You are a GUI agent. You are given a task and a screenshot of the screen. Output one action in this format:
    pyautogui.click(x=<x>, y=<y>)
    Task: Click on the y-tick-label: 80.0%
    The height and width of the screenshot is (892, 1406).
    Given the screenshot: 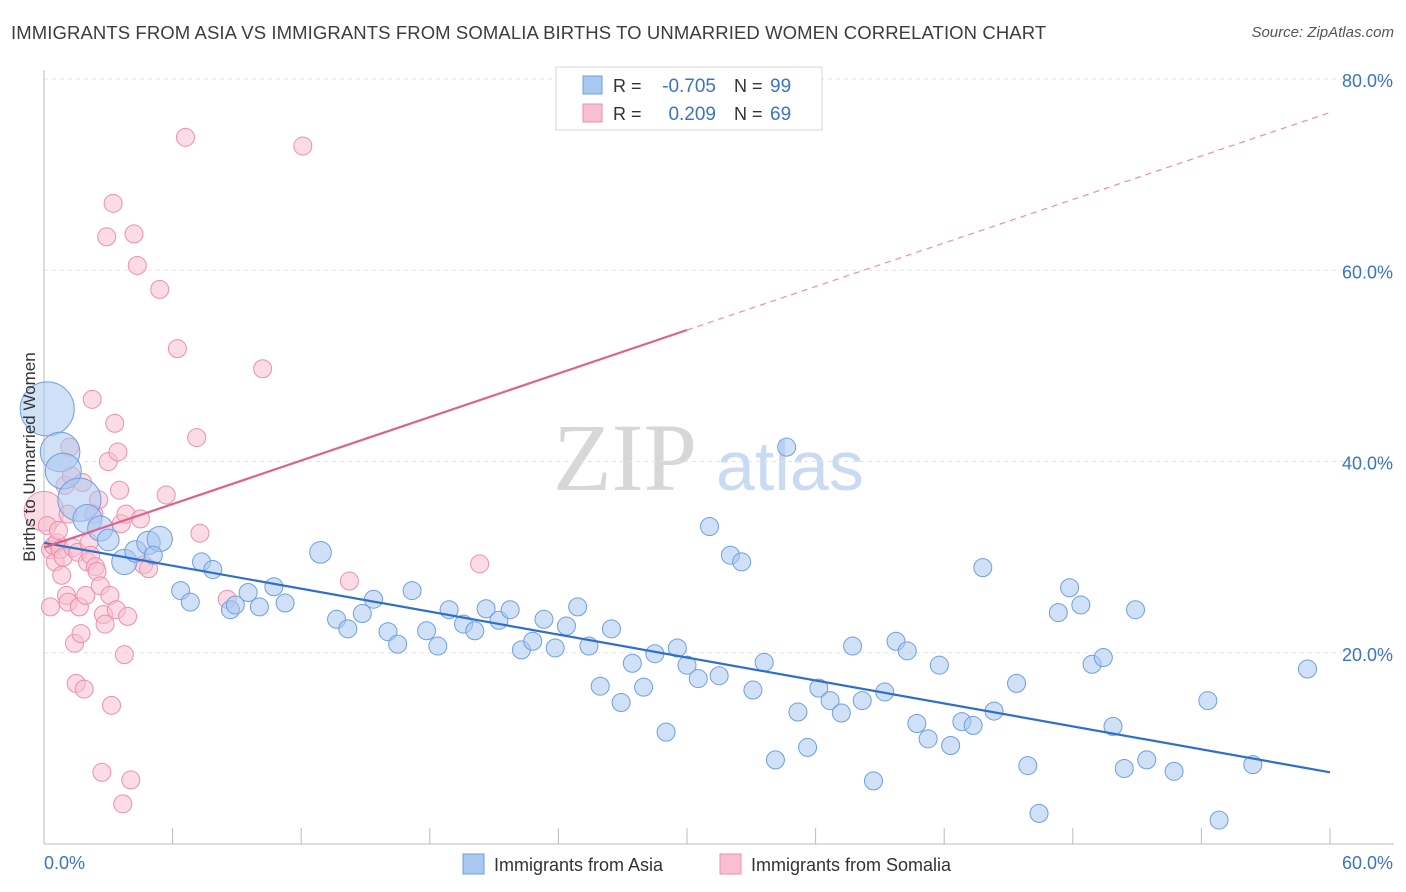 What is the action you would take?
    pyautogui.click(x=1367, y=81)
    